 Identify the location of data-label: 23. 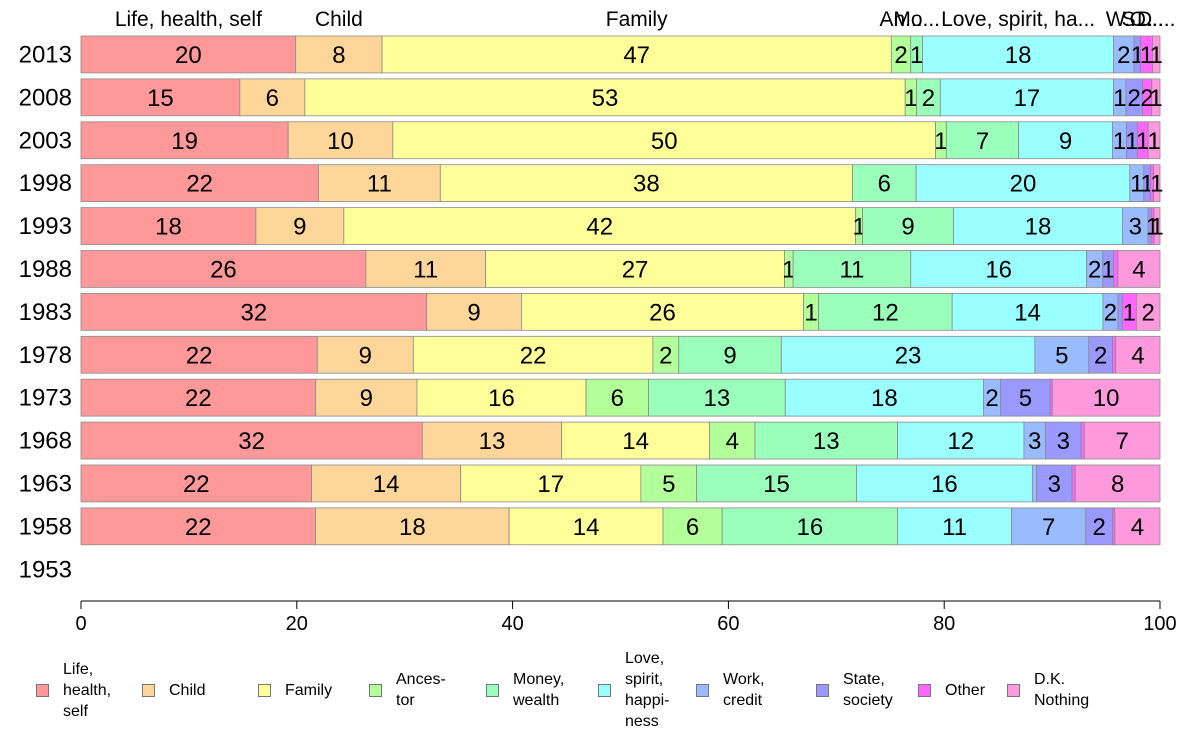
(908, 355).